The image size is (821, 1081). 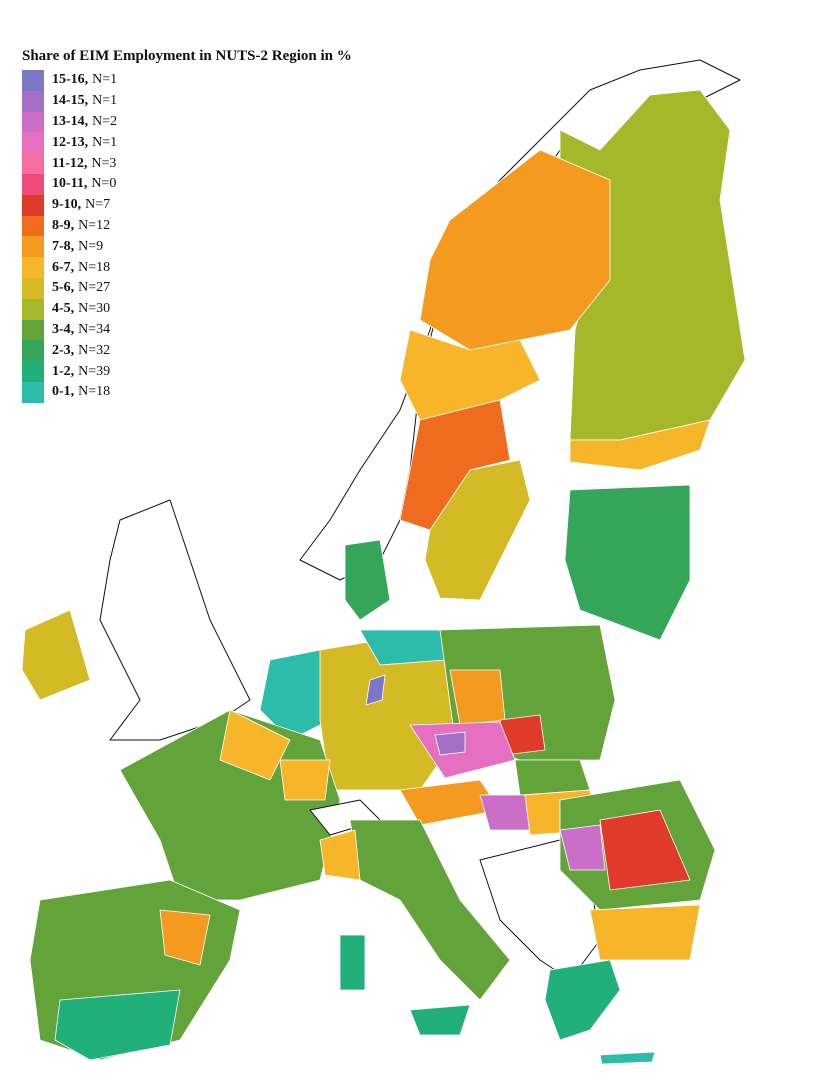 What do you see at coordinates (295, 695) in the screenshot?
I see `benelux` at bounding box center [295, 695].